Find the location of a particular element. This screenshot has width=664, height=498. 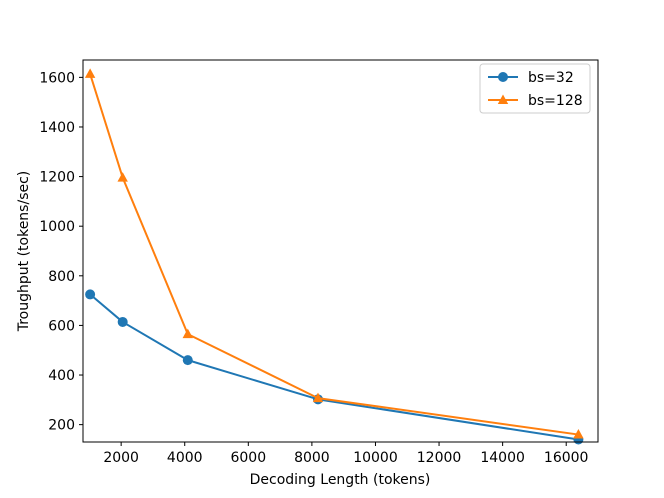

y-tick-label: 600 is located at coordinates (61, 326).